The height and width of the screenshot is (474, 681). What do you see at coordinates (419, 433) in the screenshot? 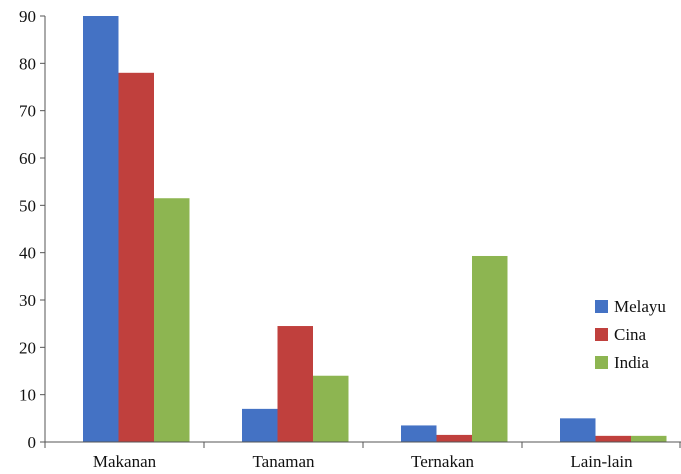
I see `bar-melayu-ternakan` at bounding box center [419, 433].